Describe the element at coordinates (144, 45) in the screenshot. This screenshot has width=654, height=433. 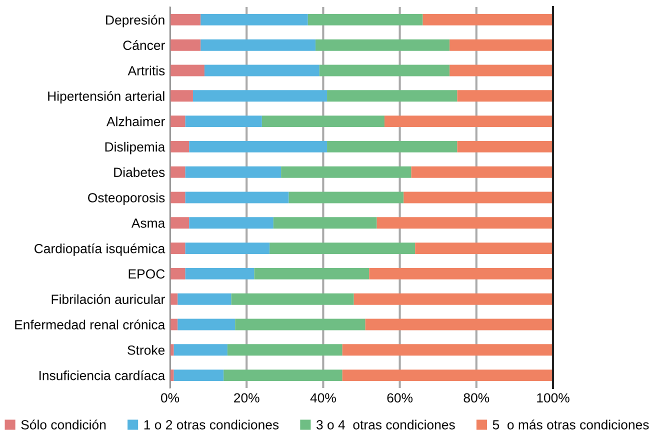
I see `y-tick-label: Cáncer` at that location.